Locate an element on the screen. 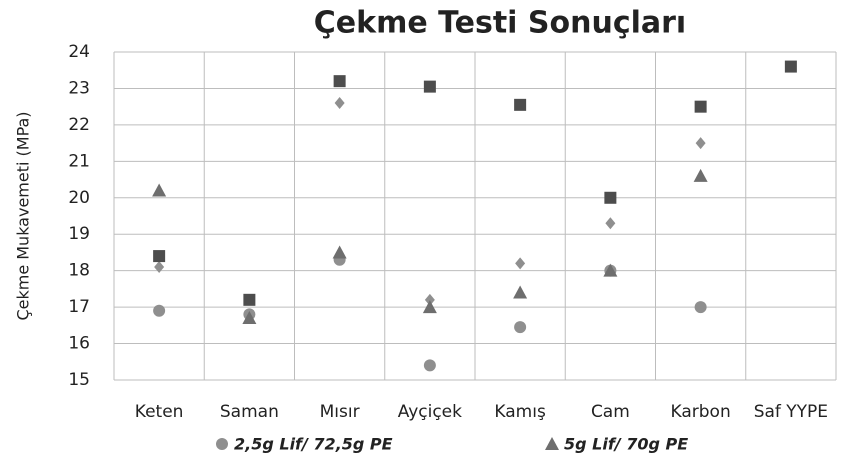 Image resolution: width=842 pixels, height=466 pixels. y-tick-label: 15 is located at coordinates (79, 380).